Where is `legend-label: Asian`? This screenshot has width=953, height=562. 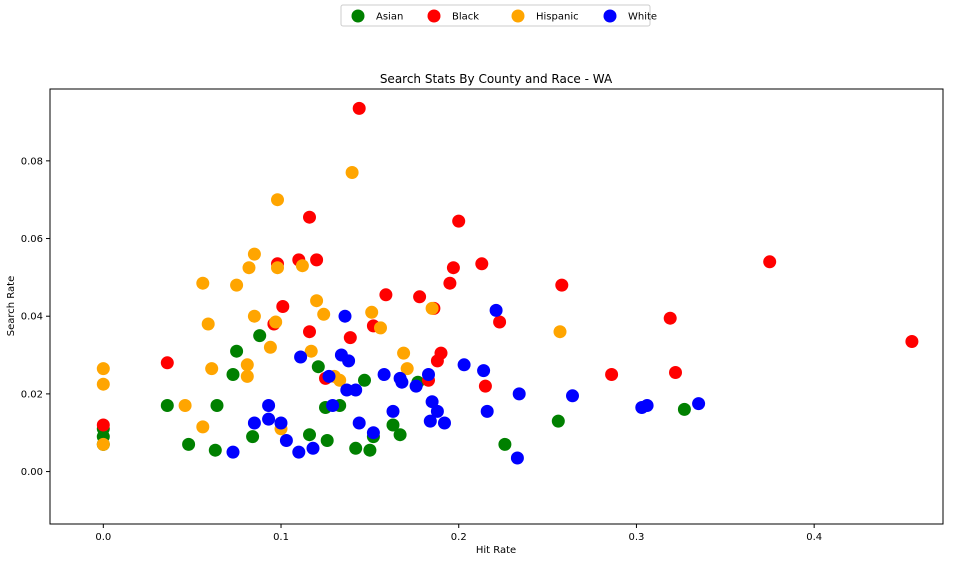
legend-label: Asian is located at coordinates (389, 17).